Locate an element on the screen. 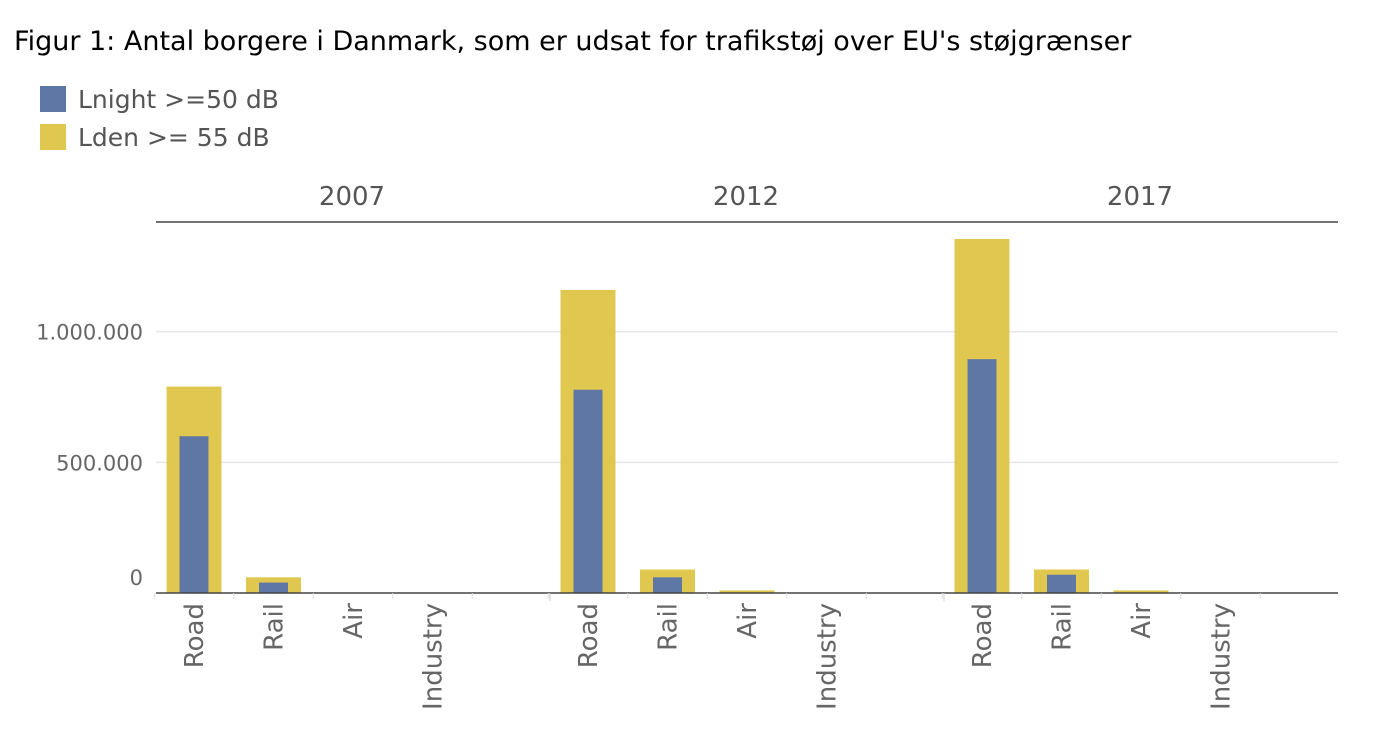  bar-lnight-2012-rail is located at coordinates (667, 585).